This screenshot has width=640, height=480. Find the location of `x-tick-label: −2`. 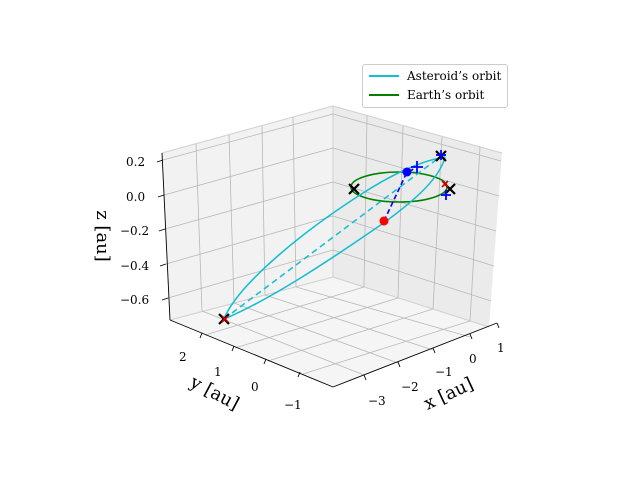

x-tick-label: −2 is located at coordinates (410, 387).